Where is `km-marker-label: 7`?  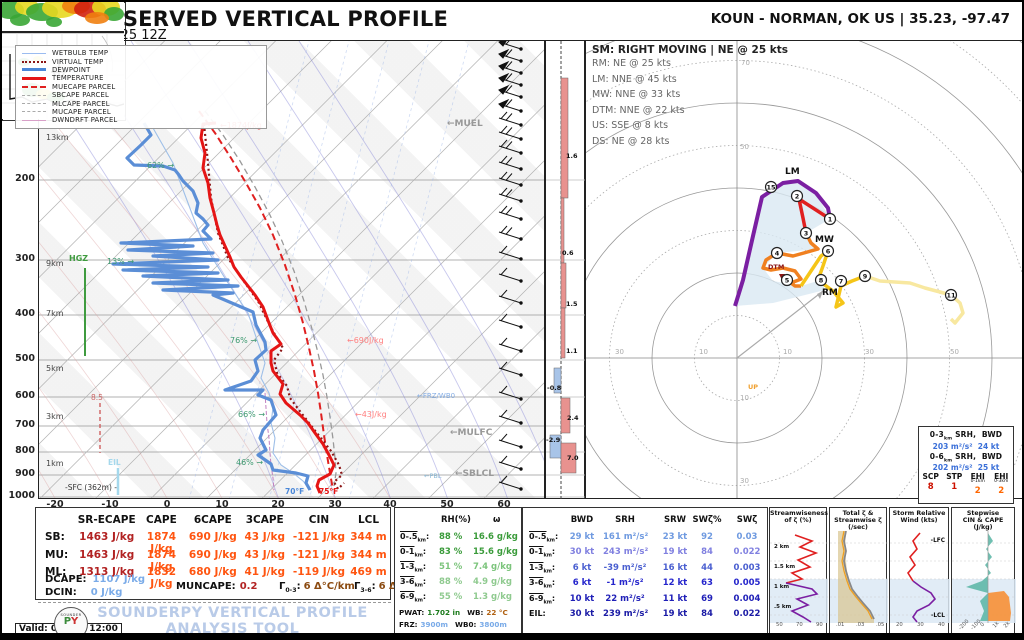
km-marker-label: 7 is located at coordinates (841, 281).